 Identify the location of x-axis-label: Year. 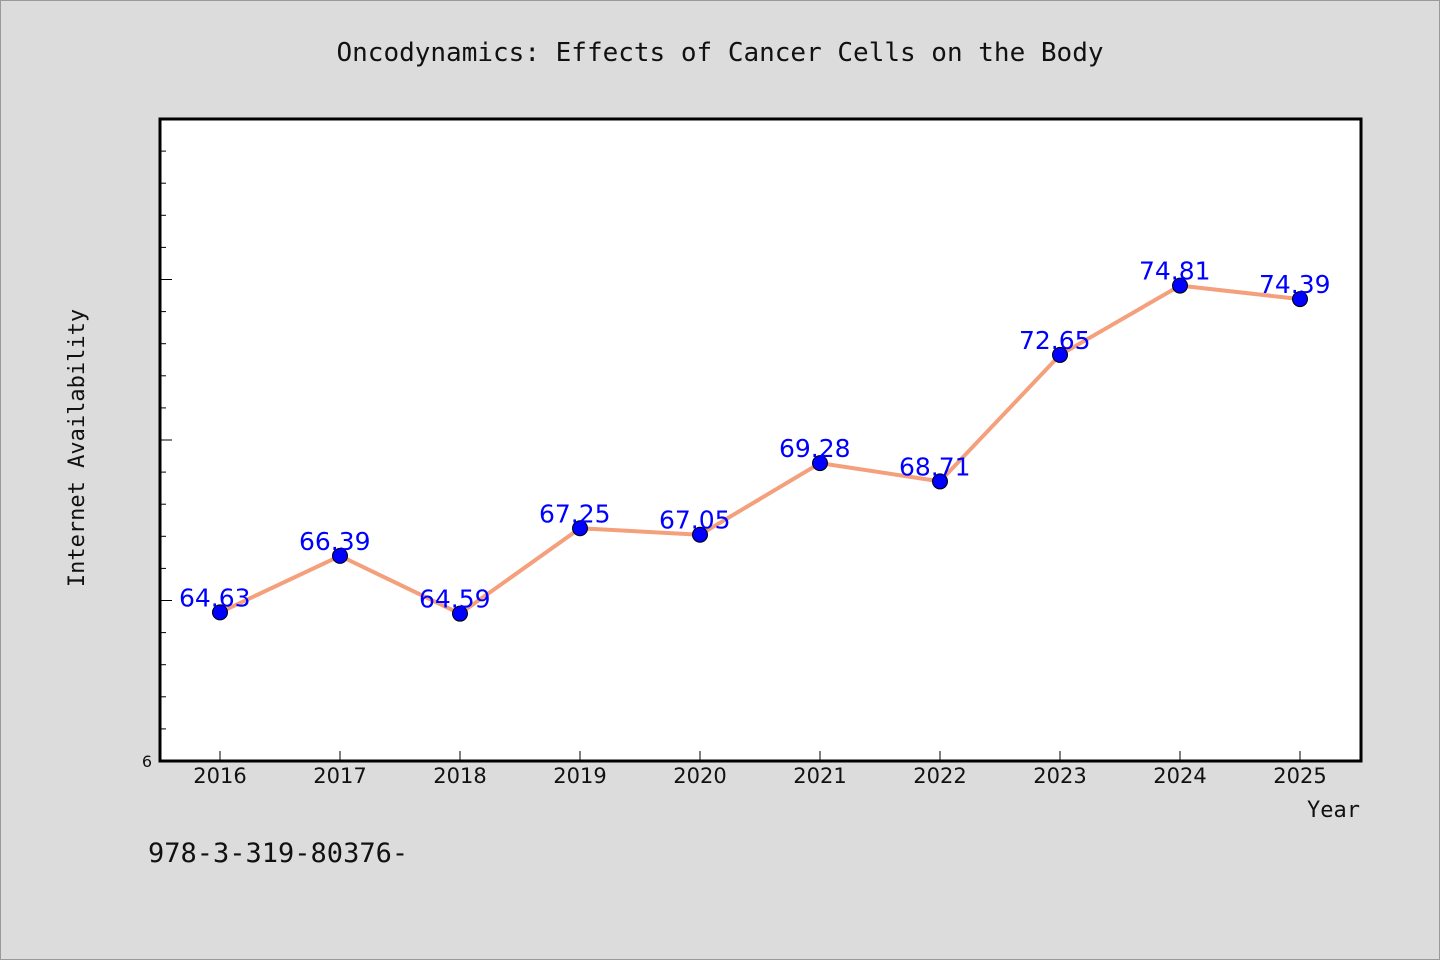
(1333, 810).